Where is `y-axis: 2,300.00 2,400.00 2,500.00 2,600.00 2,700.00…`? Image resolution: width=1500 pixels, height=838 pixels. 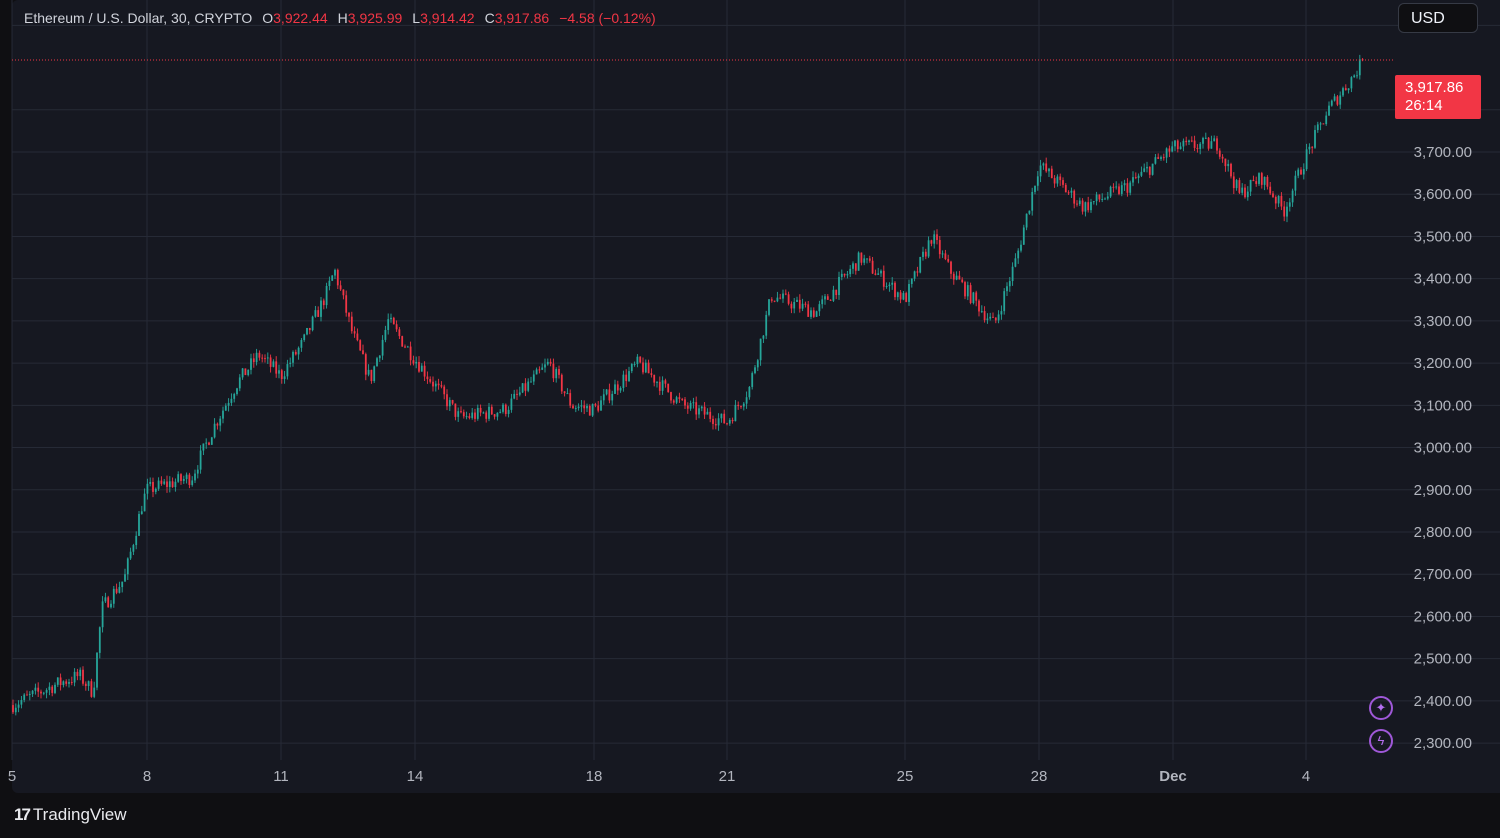
y-axis: 2,300.00 2,400.00 2,500.00 2,600.00 2,700.00… is located at coordinates (1443, 384).